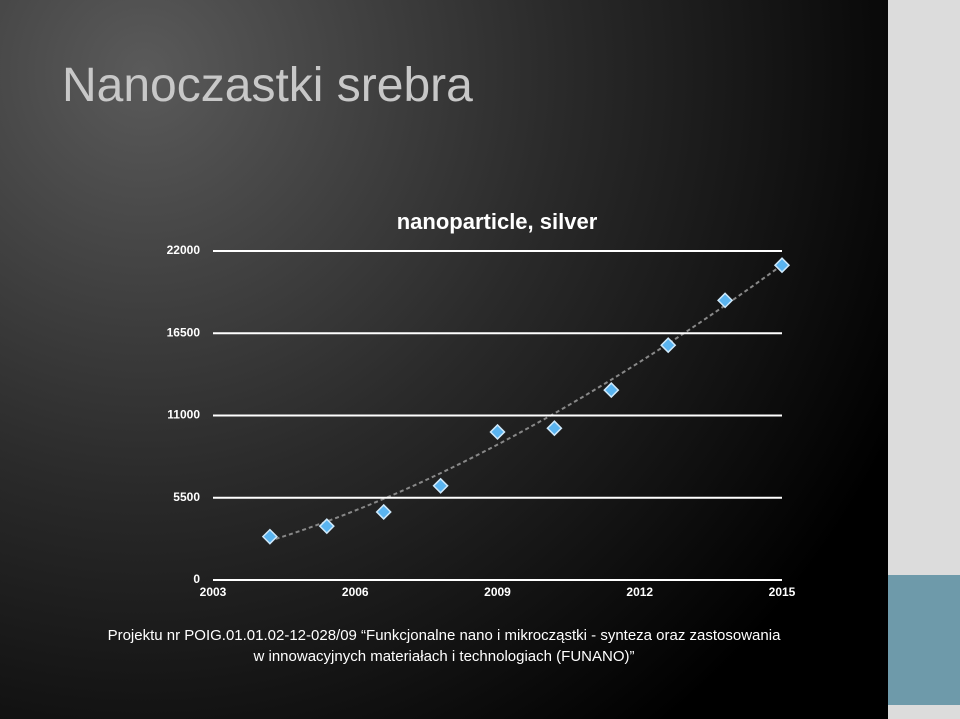 This screenshot has height=719, width=960. What do you see at coordinates (497, 221) in the screenshot?
I see `chart-title: nanoparticle, silver` at bounding box center [497, 221].